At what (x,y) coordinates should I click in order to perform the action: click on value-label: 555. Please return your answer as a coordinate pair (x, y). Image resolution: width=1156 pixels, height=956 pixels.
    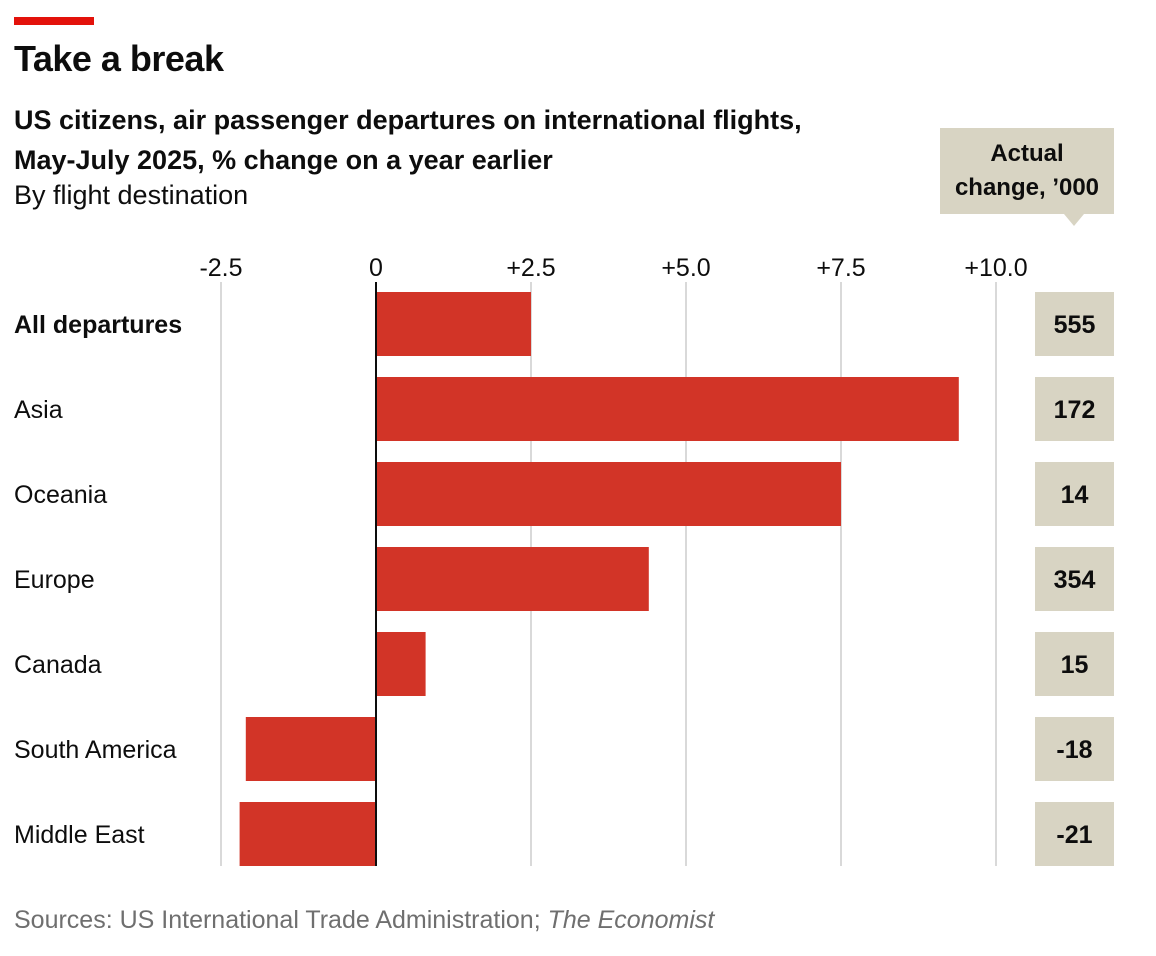
    Looking at the image, I should click on (1075, 325).